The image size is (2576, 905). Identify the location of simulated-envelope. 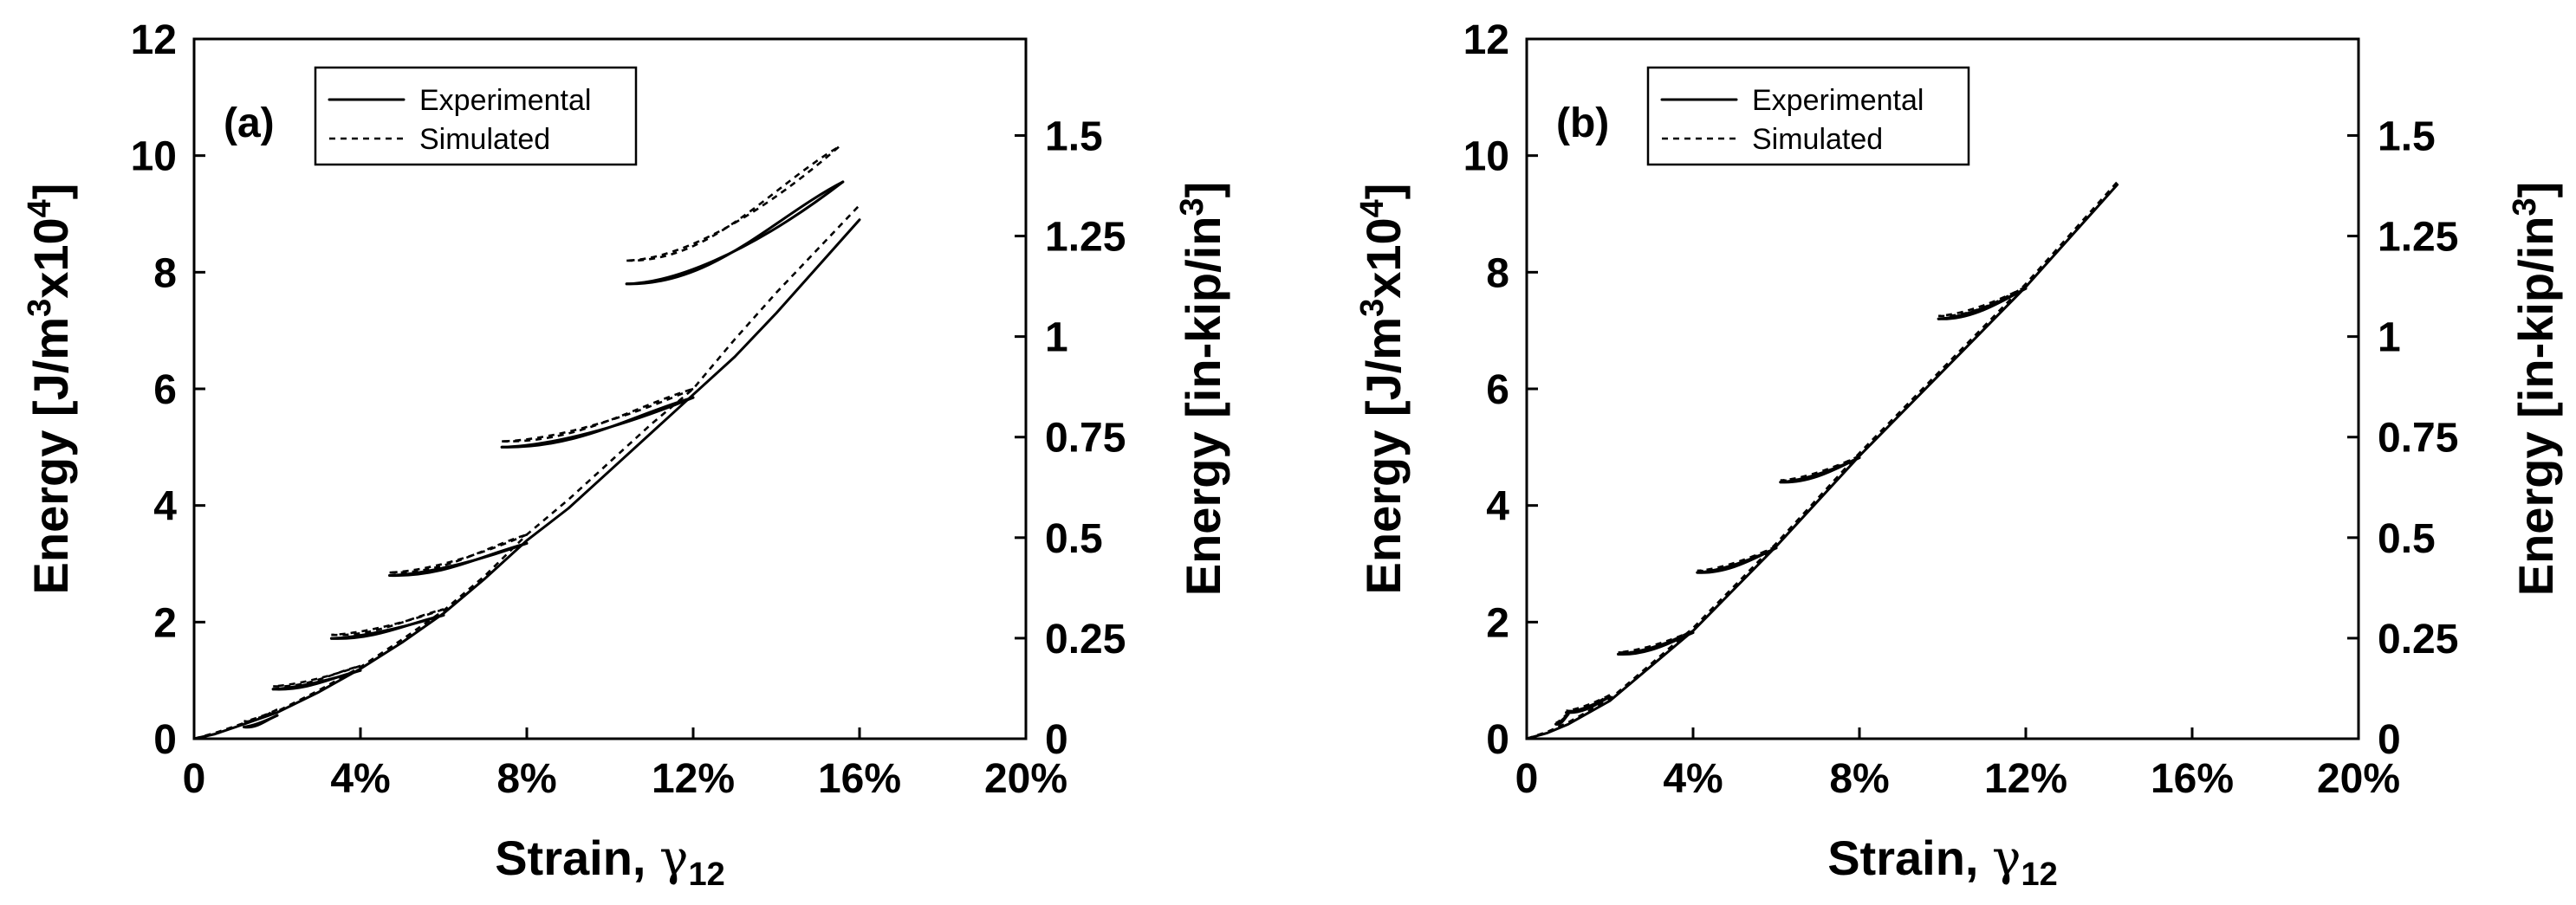
(1822, 460).